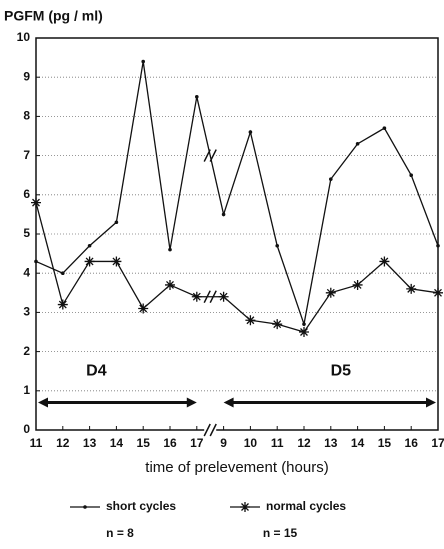 The height and width of the screenshot is (549, 444). What do you see at coordinates (26, 116) in the screenshot?
I see `y-tick-label: 8` at bounding box center [26, 116].